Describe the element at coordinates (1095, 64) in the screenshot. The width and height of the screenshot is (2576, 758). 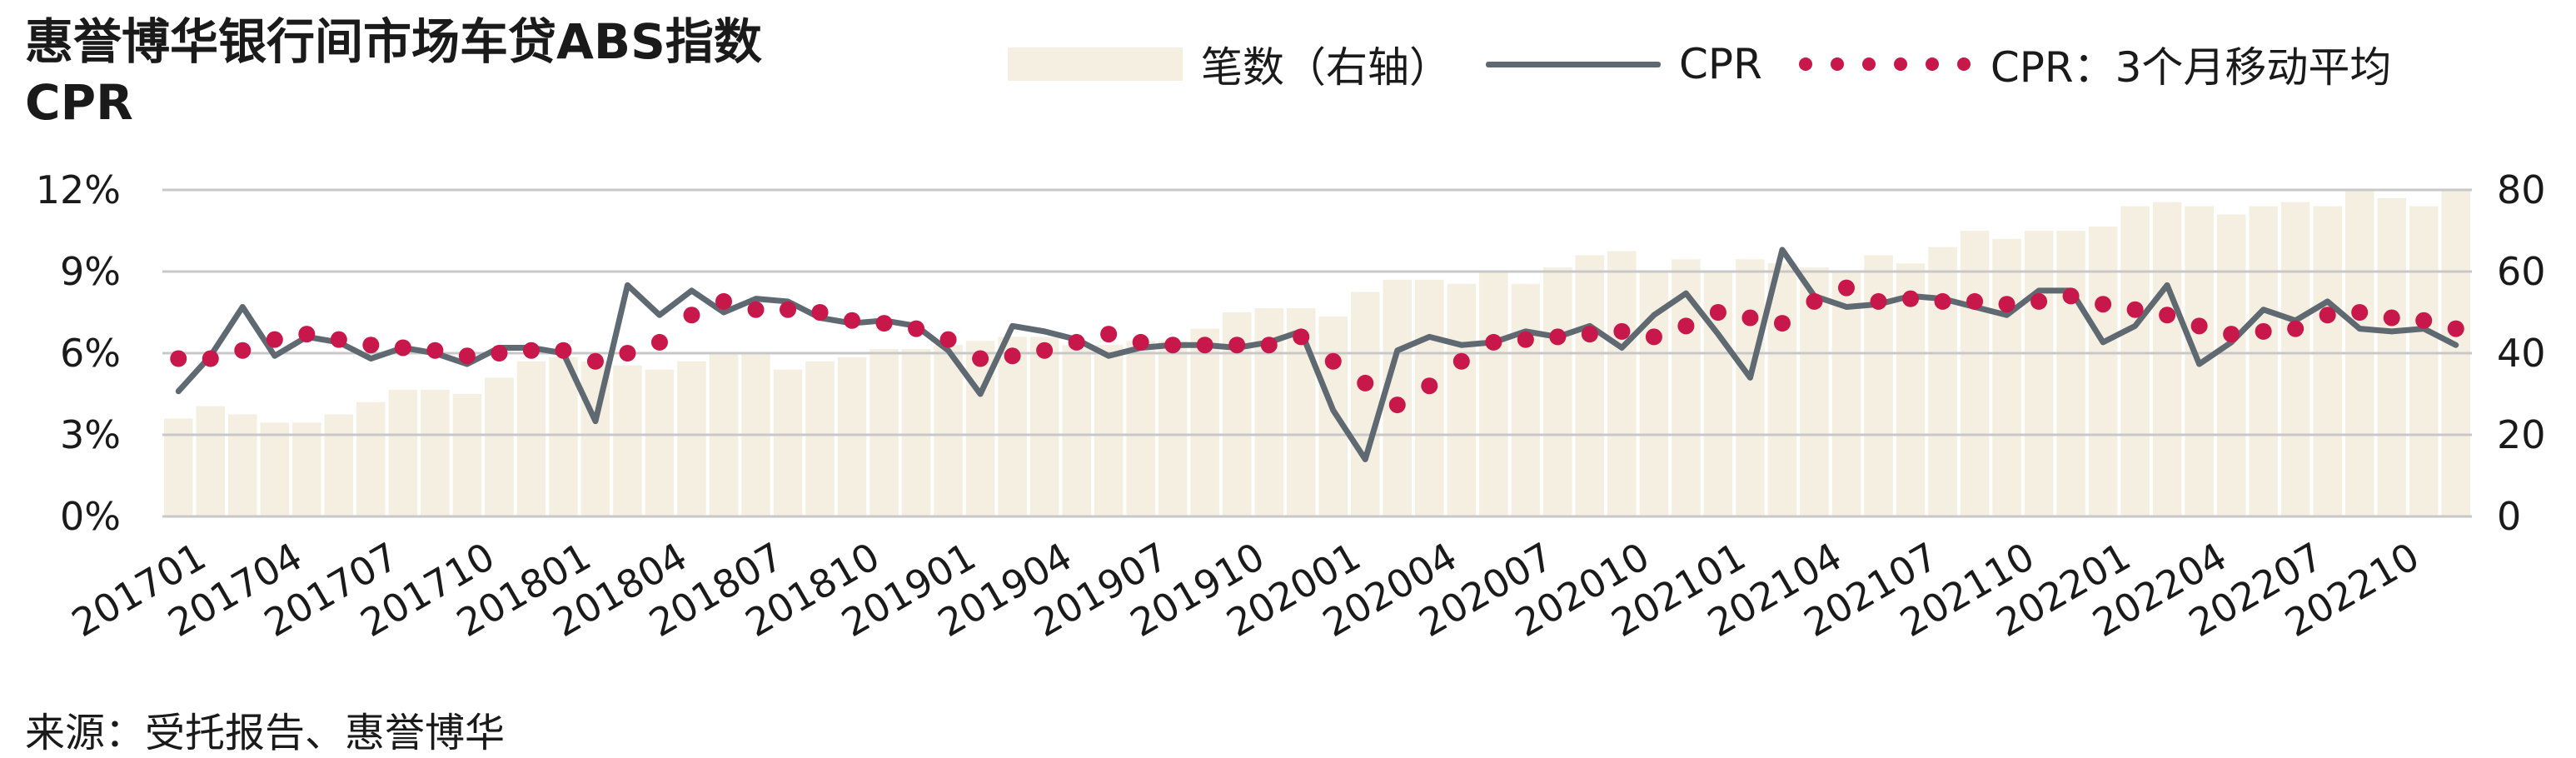
I see `legend-swatch-bars` at that location.